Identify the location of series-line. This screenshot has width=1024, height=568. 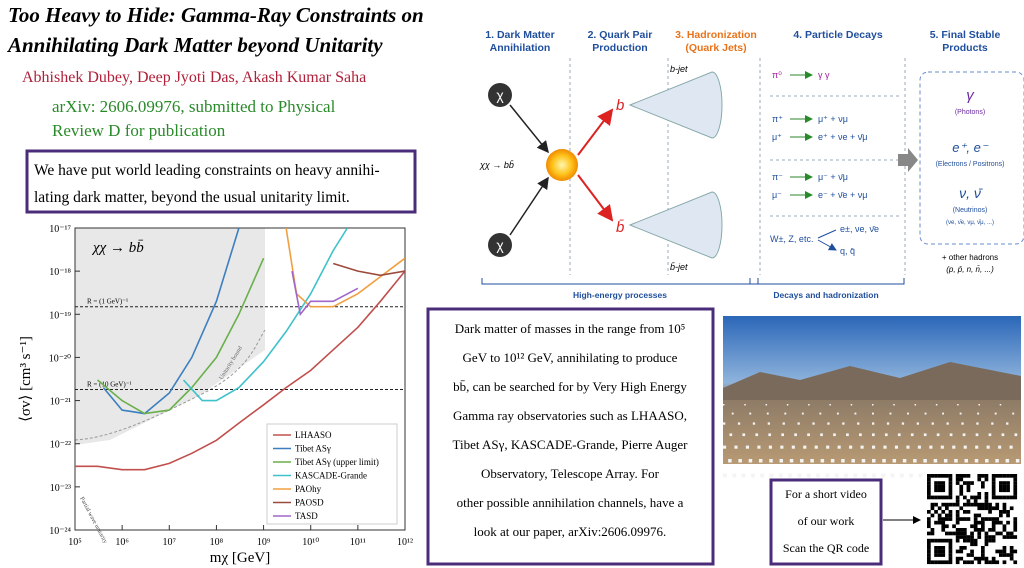
(265, 315).